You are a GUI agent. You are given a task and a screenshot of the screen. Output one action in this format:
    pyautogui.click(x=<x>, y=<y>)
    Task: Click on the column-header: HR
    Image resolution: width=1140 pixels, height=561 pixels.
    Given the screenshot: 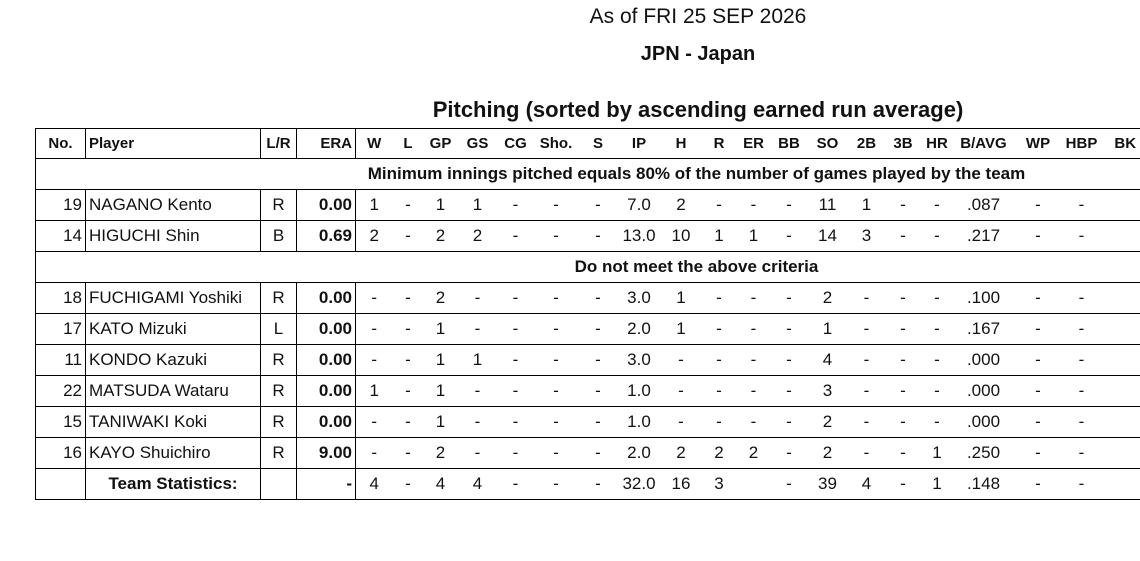 What is the action you would take?
    pyautogui.click(x=937, y=143)
    